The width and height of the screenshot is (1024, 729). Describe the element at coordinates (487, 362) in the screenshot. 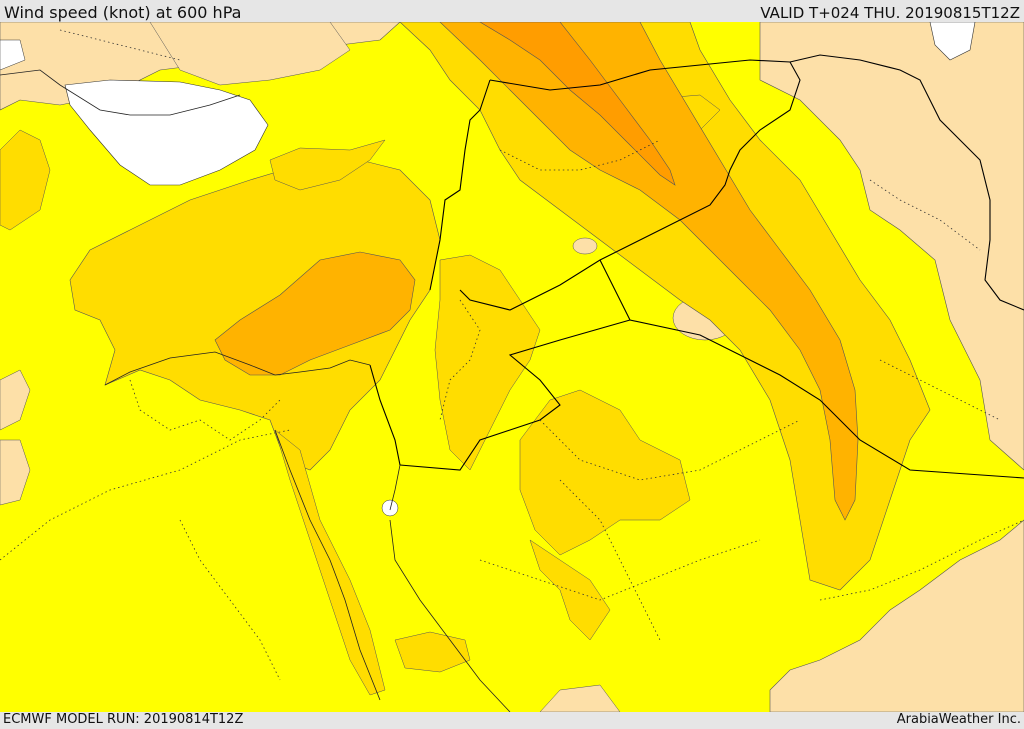

I see `wind-band-mid-levant` at that location.